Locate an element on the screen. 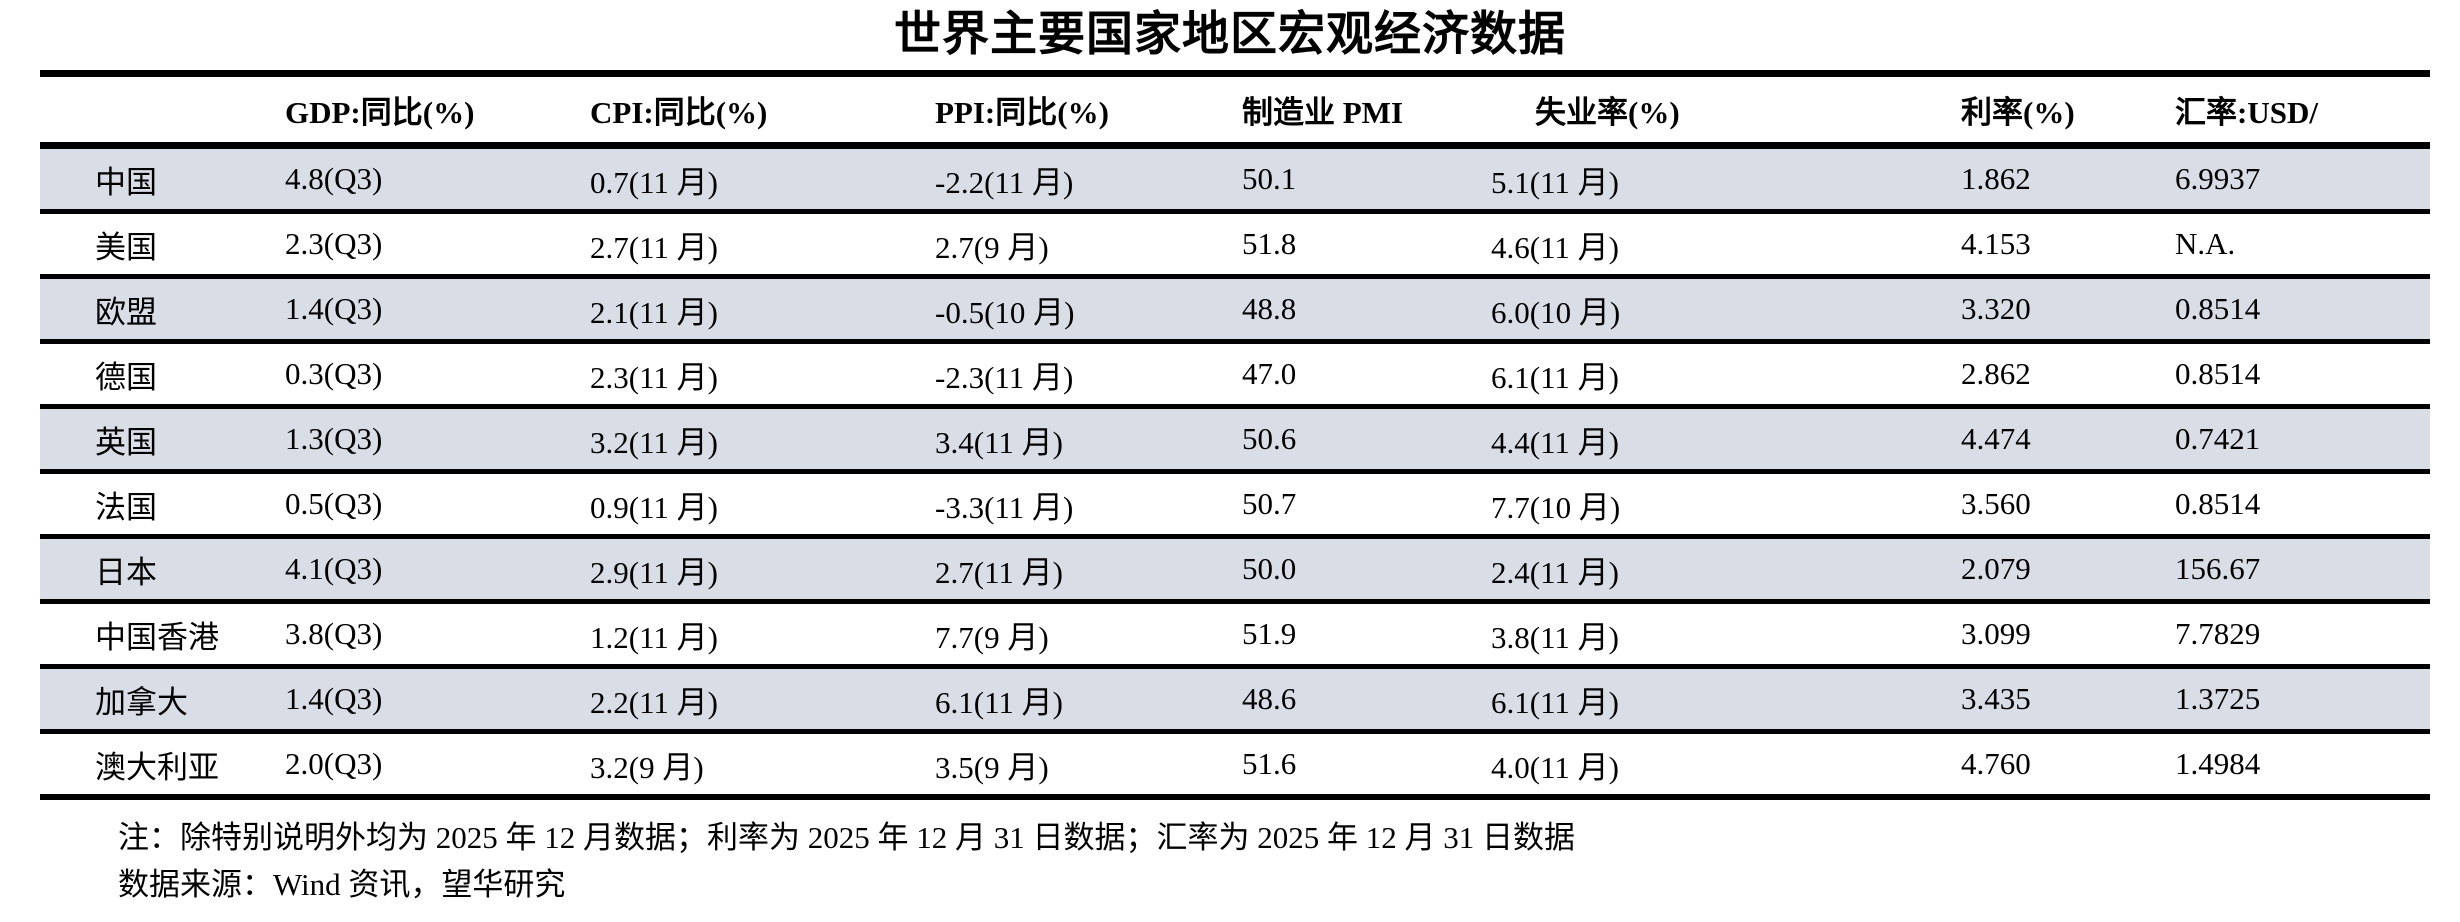 The image size is (2460, 922). region-cell: 英国 is located at coordinates (126, 442).